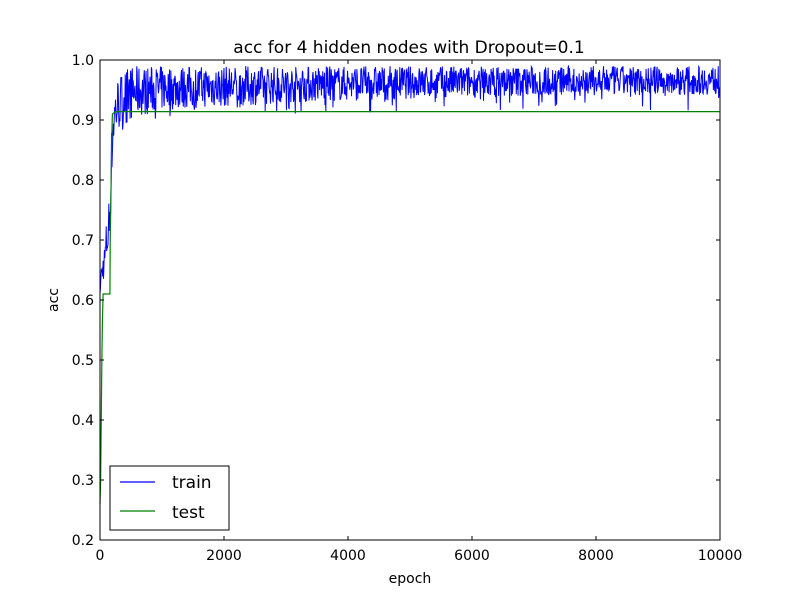  What do you see at coordinates (83, 121) in the screenshot?
I see `y-tick-label: 0.9` at bounding box center [83, 121].